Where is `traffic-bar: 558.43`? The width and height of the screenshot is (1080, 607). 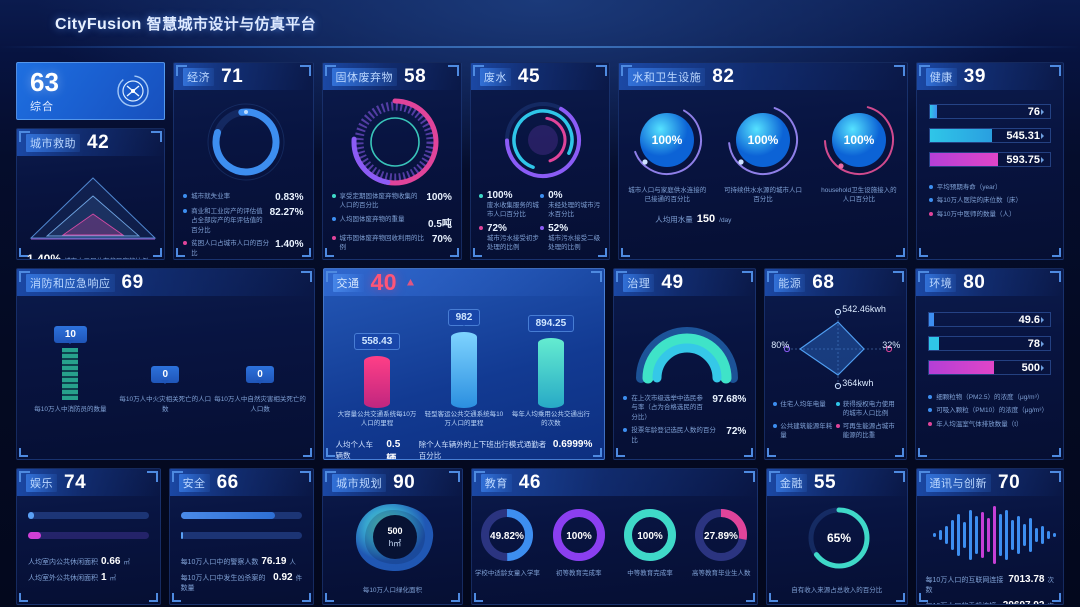 traffic-bar: 558.43 is located at coordinates (377, 369).